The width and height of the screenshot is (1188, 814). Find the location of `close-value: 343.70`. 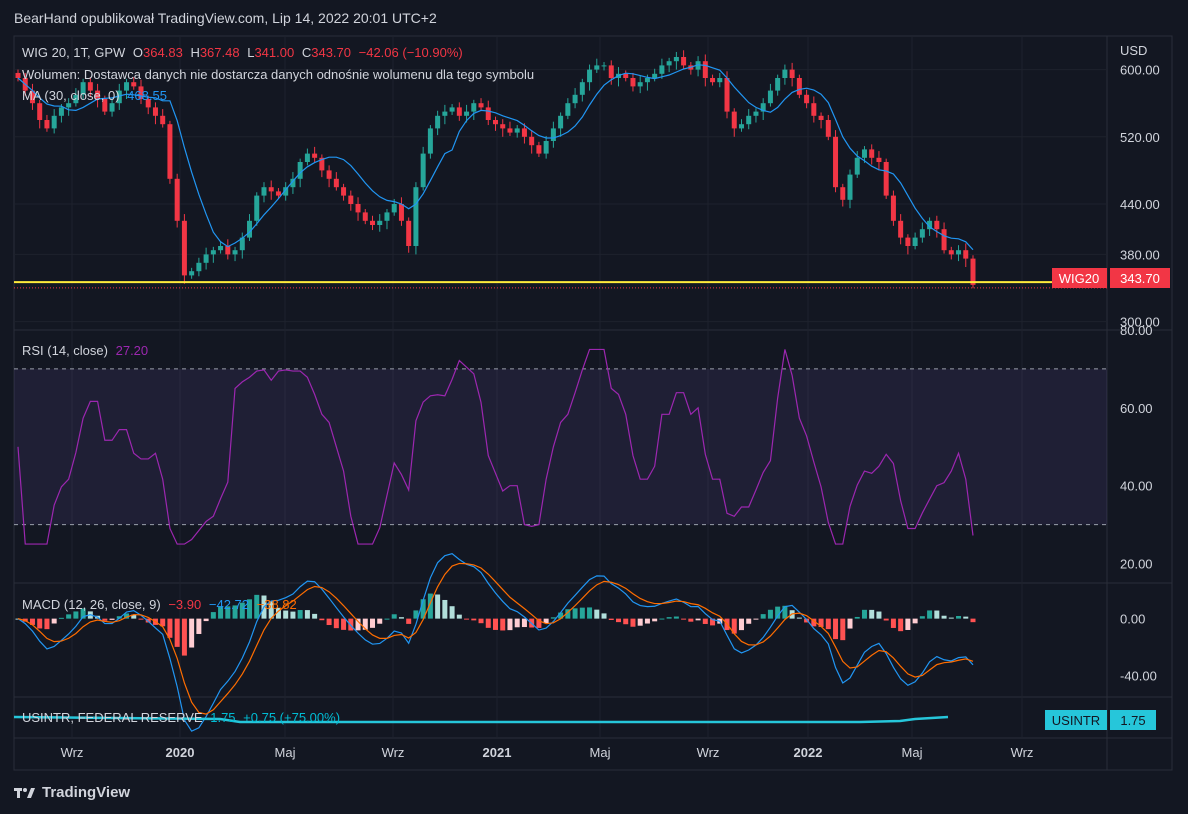

close-value: 343.70 is located at coordinates (331, 52).